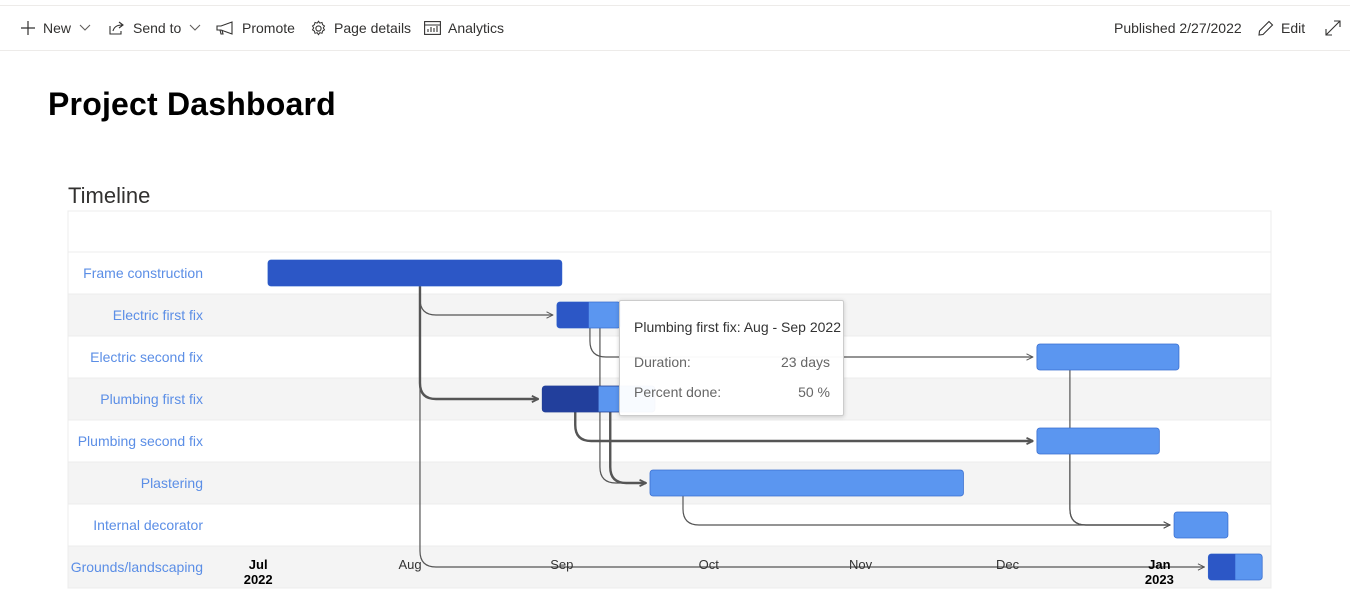  I want to click on published-status: Published 2/27/2022, so click(1178, 28).